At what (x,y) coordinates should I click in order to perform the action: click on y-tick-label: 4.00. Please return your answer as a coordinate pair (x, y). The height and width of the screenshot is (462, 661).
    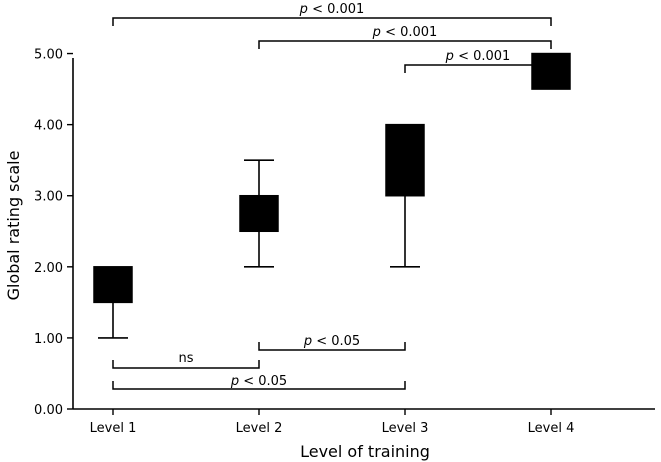
    Looking at the image, I should click on (48, 126).